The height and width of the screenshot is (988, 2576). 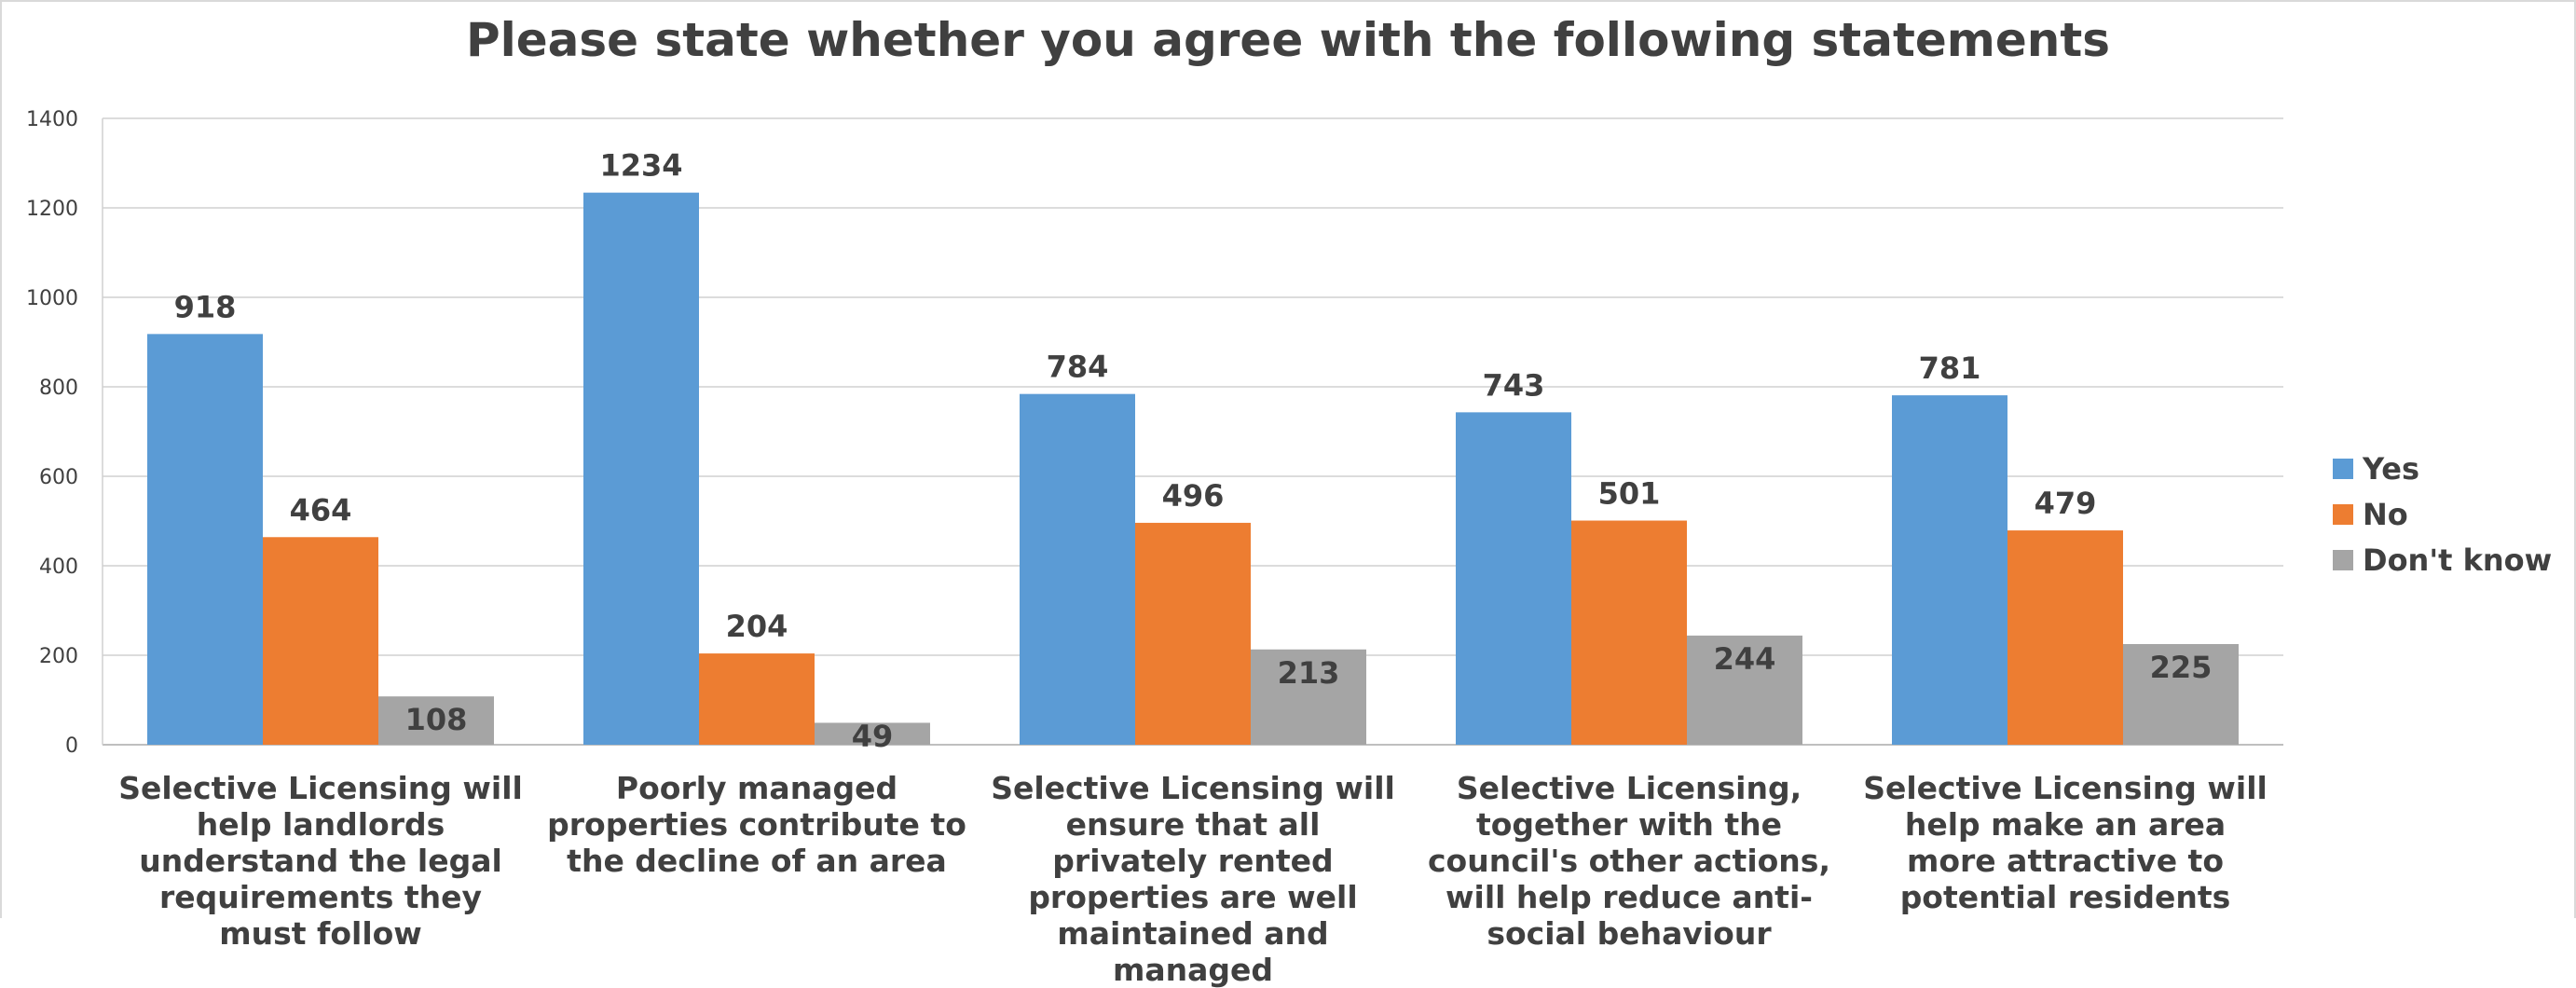 I want to click on y-tick-label: 1000, so click(x=52, y=298).